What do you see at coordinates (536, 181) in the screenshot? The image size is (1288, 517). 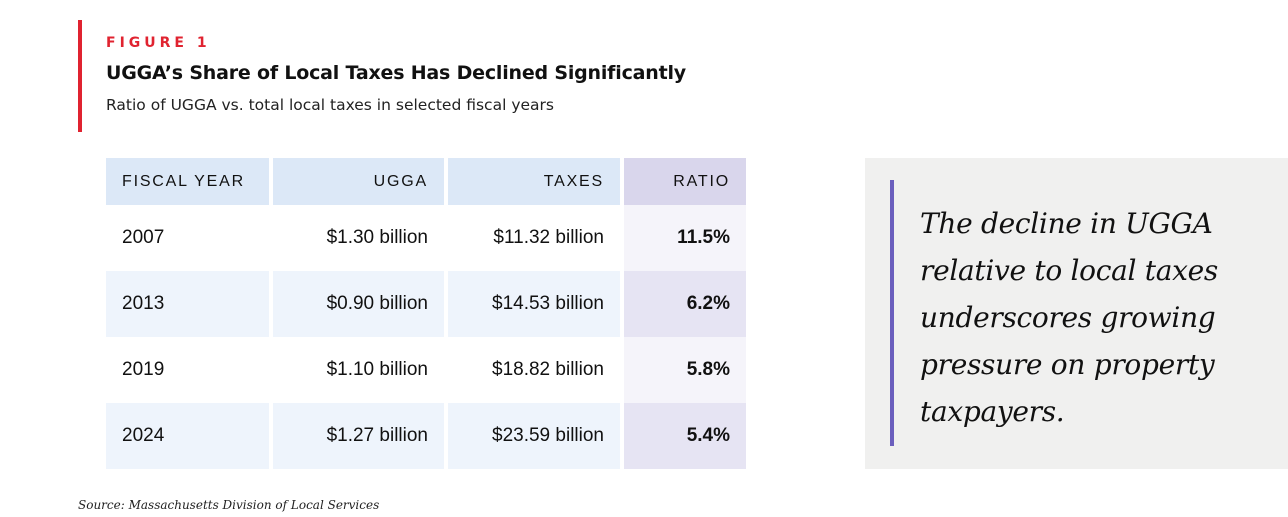 I see `header-taxes: TAXES` at bounding box center [536, 181].